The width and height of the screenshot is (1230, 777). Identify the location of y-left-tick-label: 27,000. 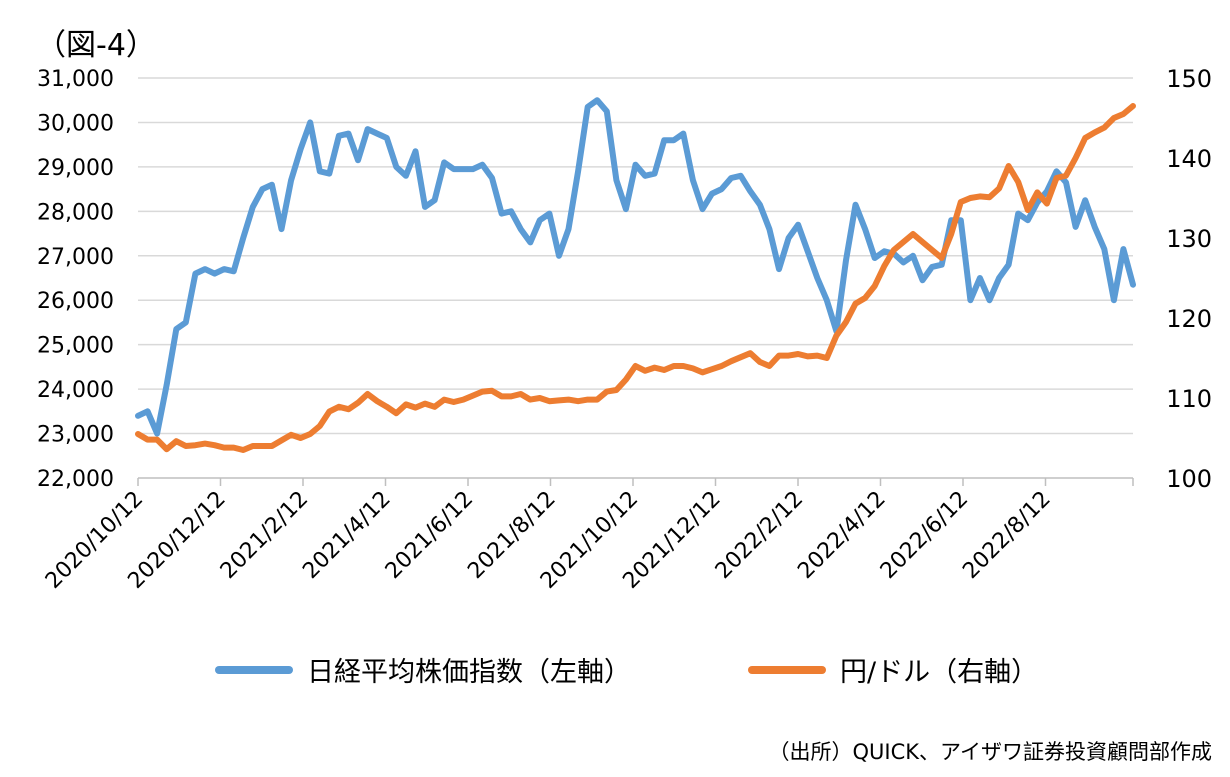
(75, 257).